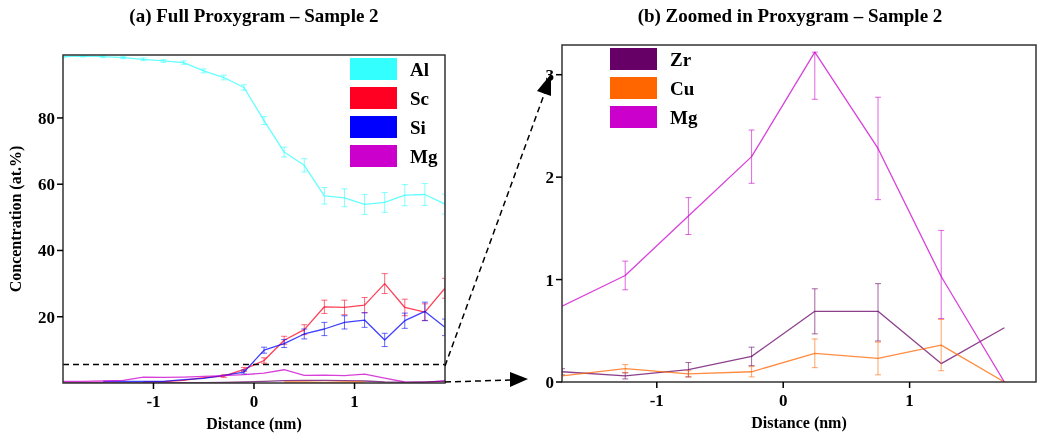 The image size is (1037, 436). I want to click on legend-label: Sc, so click(419, 98).